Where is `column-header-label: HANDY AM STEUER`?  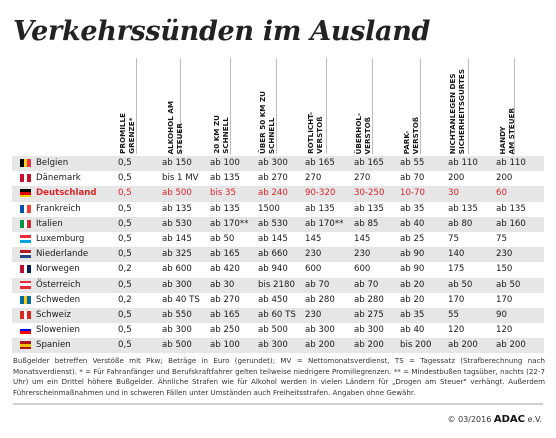 column-header-label: HANDY AM STEUER is located at coordinates (507, 131).